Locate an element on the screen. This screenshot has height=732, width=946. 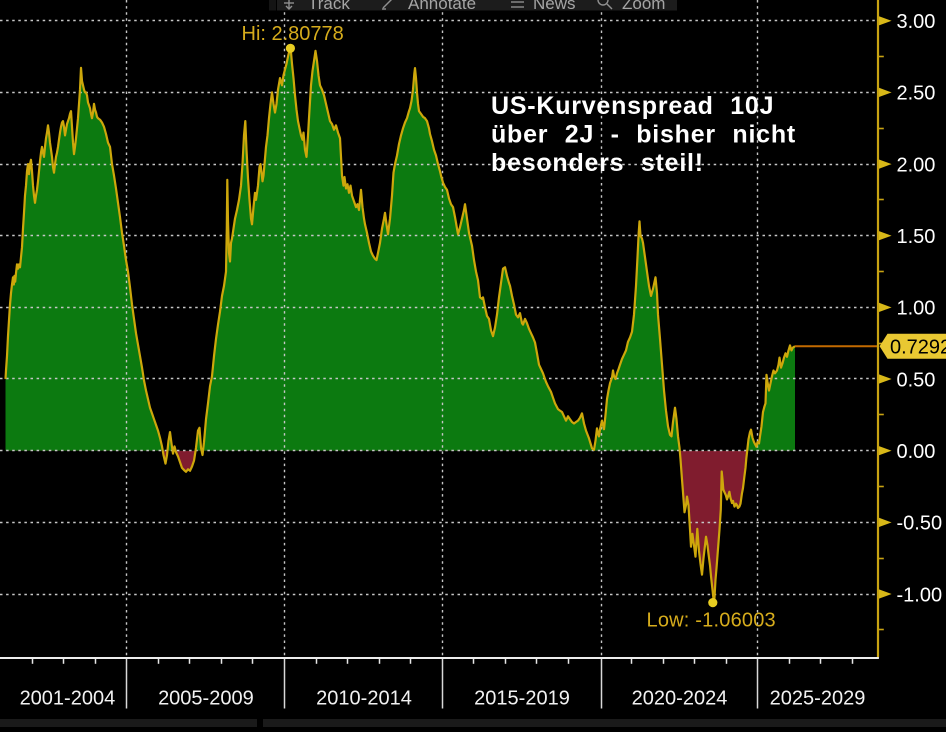
svg-text: 1.00 is located at coordinates (916, 309).